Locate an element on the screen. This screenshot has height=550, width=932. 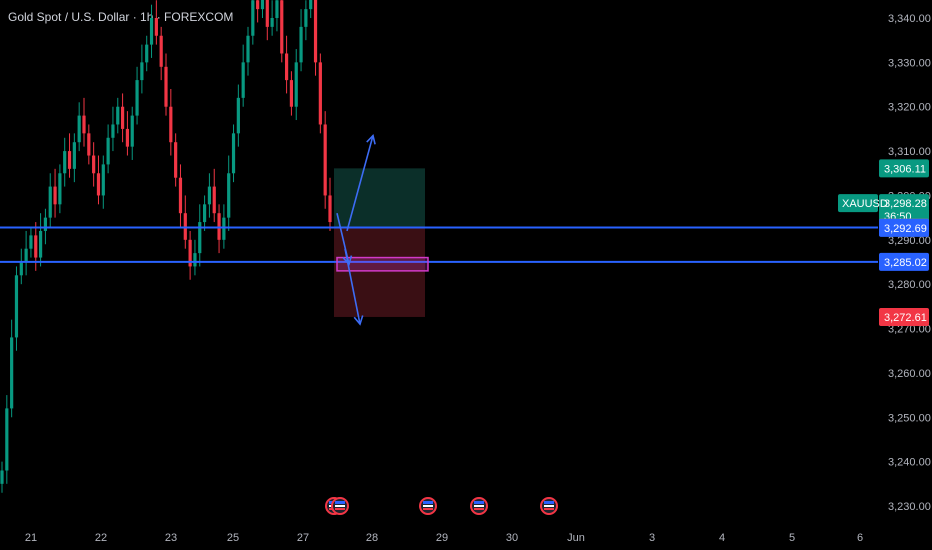
x-tick-label: 23 is located at coordinates (171, 538).